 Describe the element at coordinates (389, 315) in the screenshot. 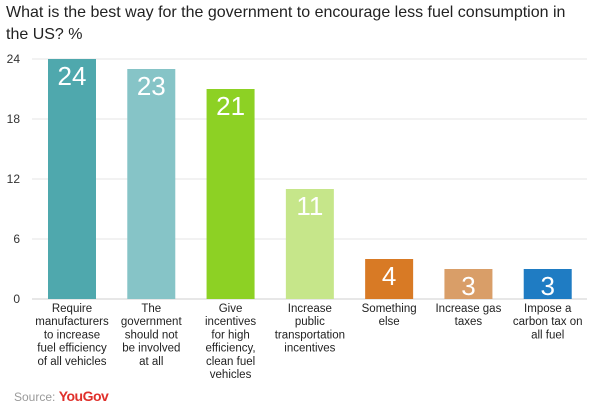

I see `category-label: Something else` at that location.